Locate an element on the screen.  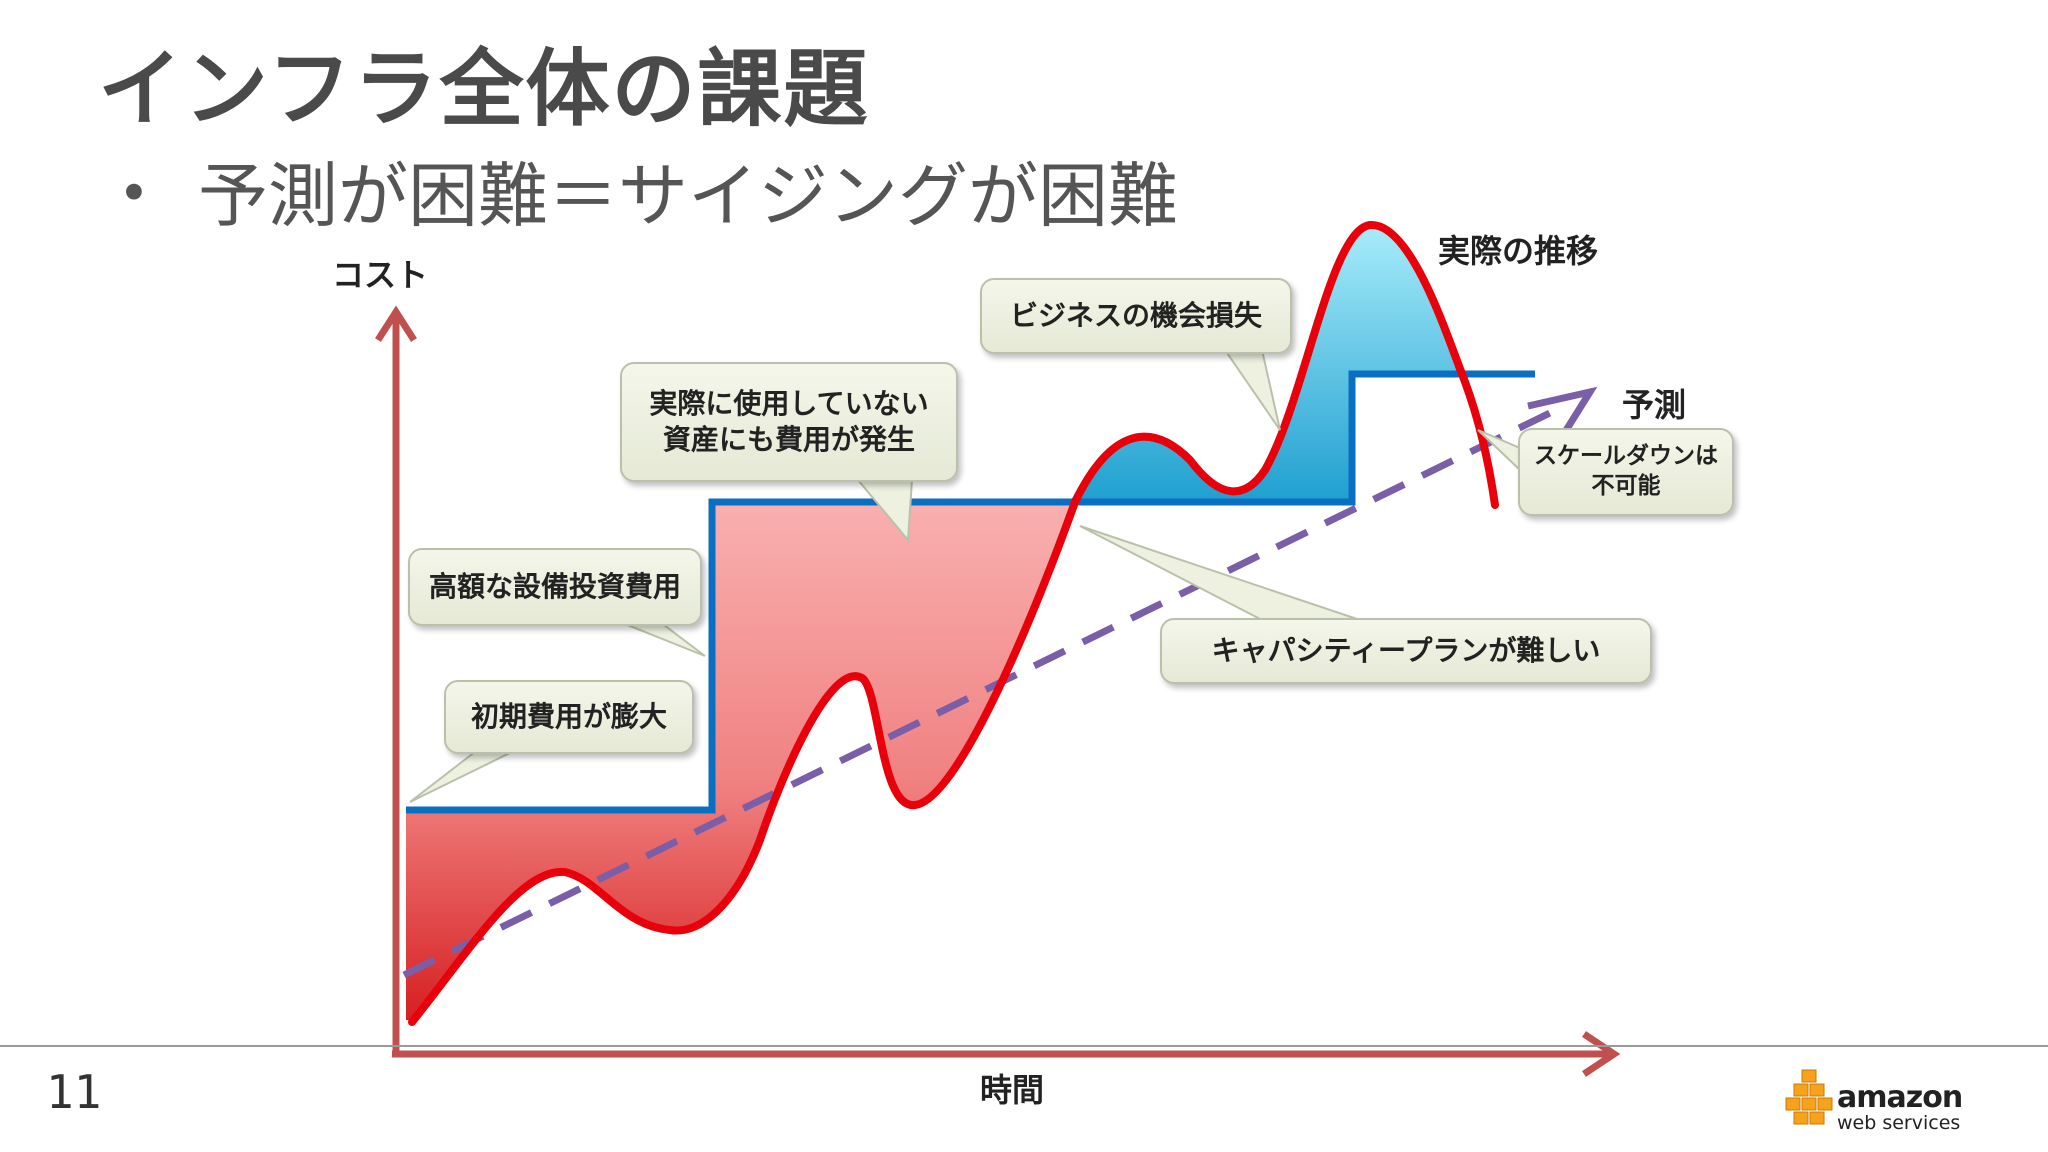
callout-initial-cost-text: 初期費用が膨大 is located at coordinates (568, 716).